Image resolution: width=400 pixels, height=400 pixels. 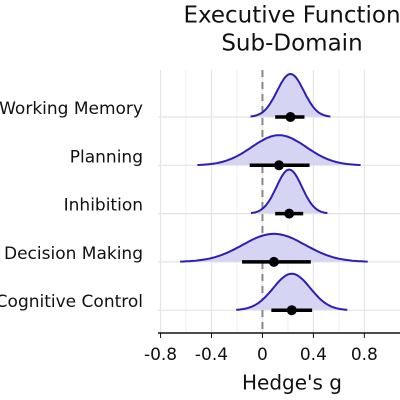 I want to click on x-tick-label: 0.8, so click(x=364, y=355).